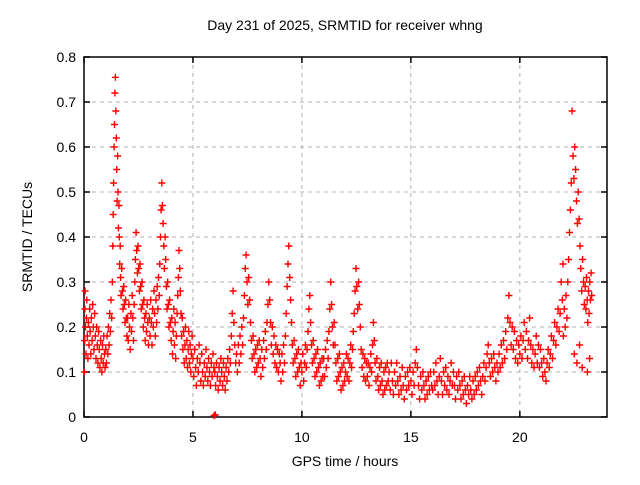 The height and width of the screenshot is (485, 640). Describe the element at coordinates (67, 192) in the screenshot. I see `svg-text: 0.5` at that location.